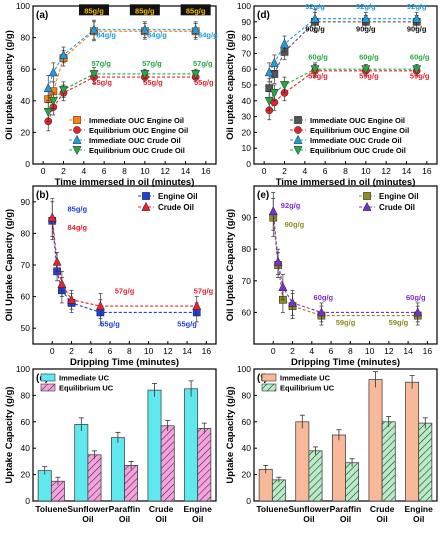  I want to click on y-tick-label: 40, so click(247, 448).